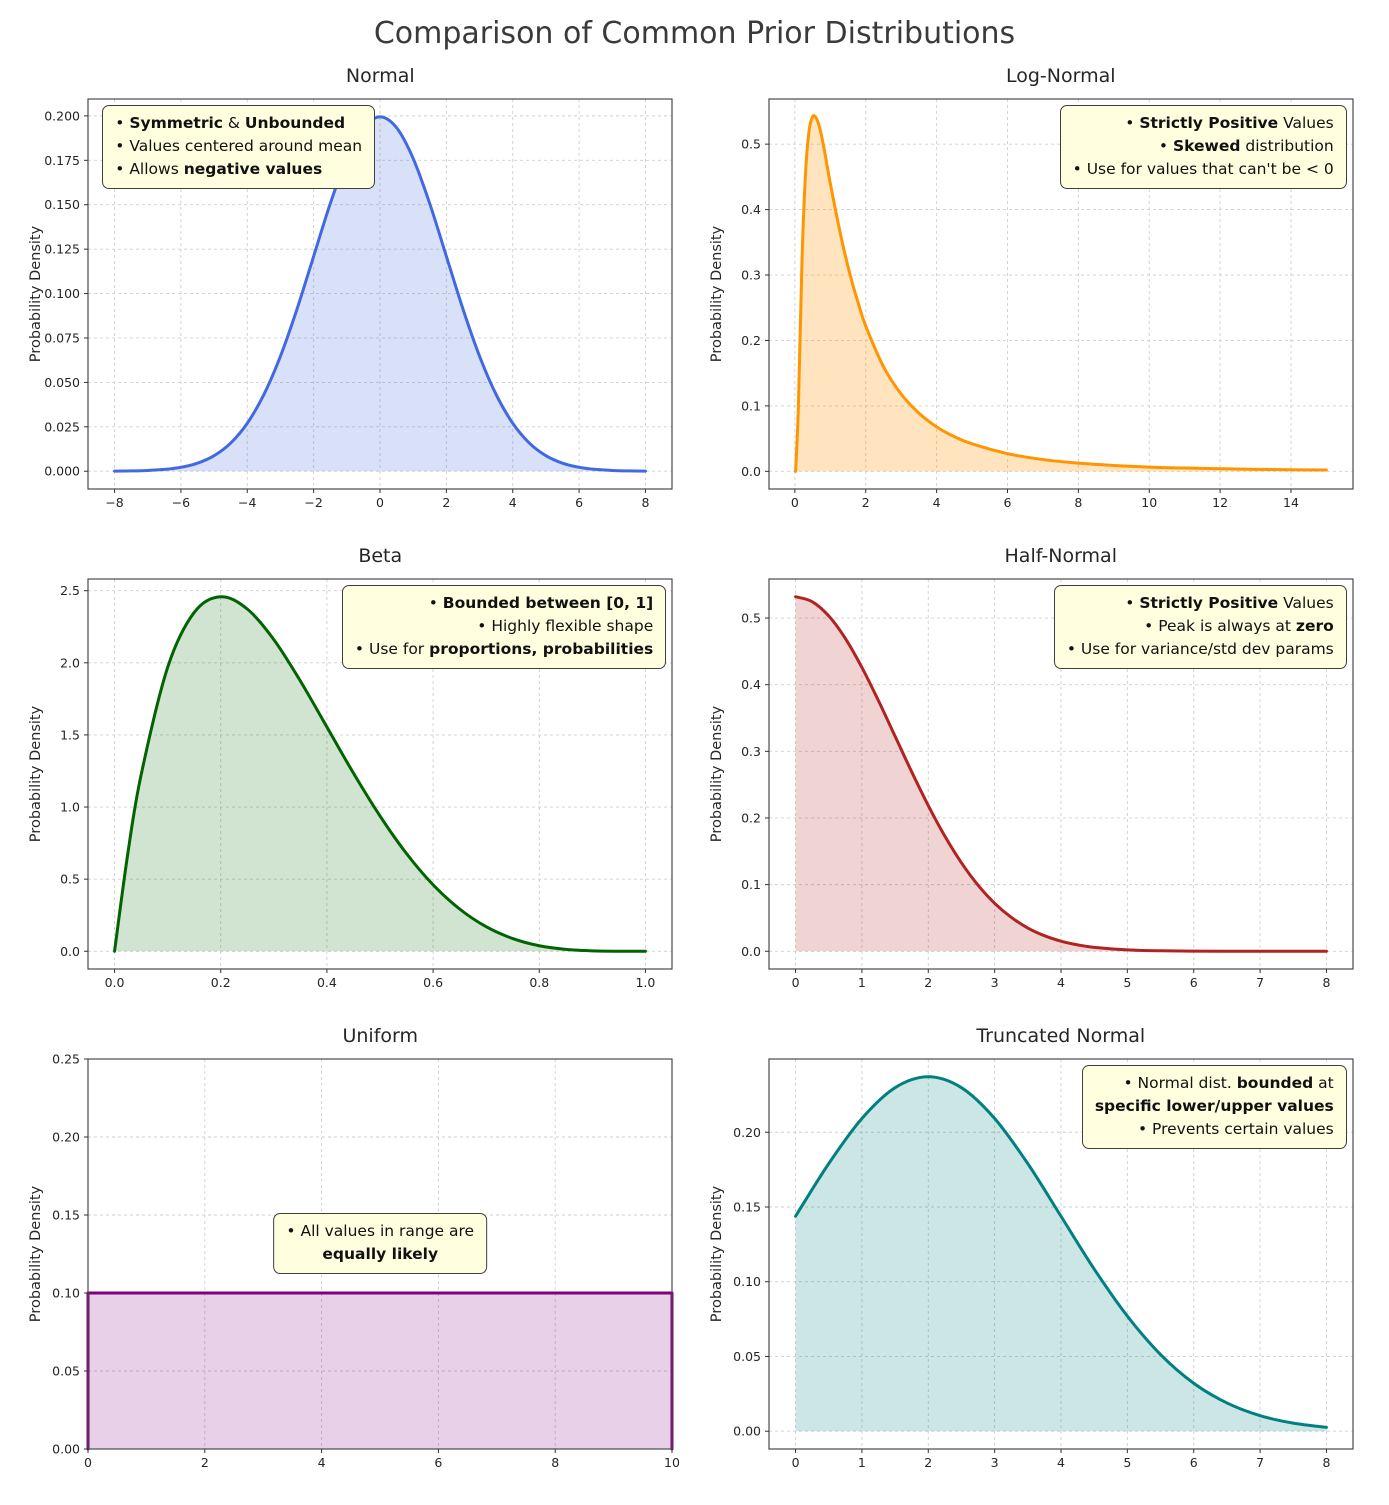 The image size is (1389, 1505). Describe the element at coordinates (62, 249) in the screenshot. I see `y-tick-label: 0.125` at that location.